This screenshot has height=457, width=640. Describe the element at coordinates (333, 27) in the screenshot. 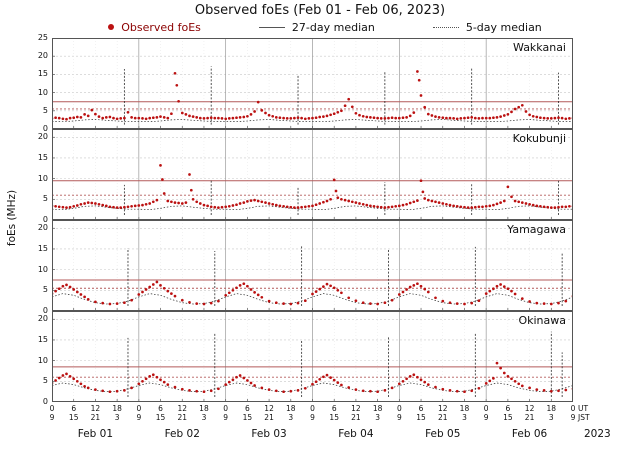

I see `legend-27day-label: 27-day median` at that location.